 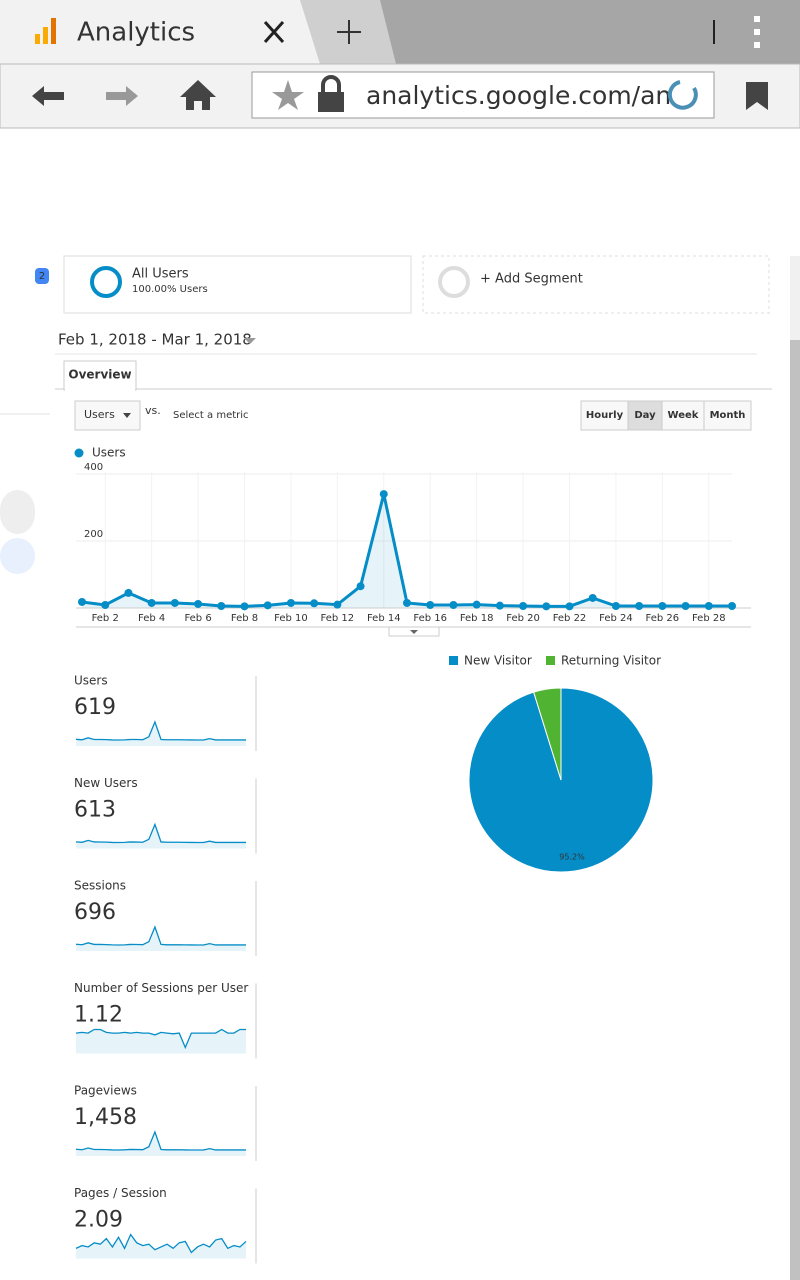 What do you see at coordinates (120, 1193) in the screenshot?
I see `metric-name: Pages / Session` at bounding box center [120, 1193].